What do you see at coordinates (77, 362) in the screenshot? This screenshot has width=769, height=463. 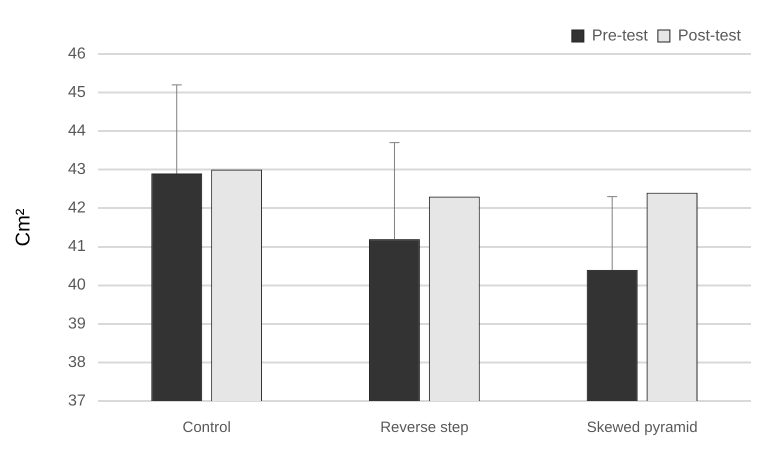 I see `y-tick-label: 38` at bounding box center [77, 362].